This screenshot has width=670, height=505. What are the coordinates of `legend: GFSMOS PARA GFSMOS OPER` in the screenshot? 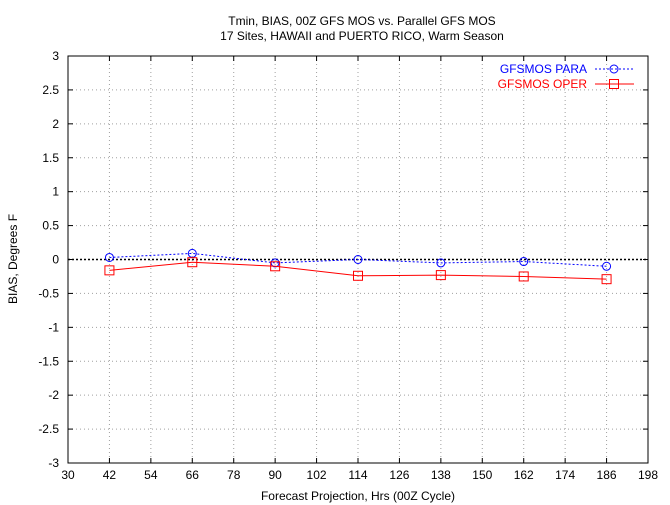 It's located at (566, 76).